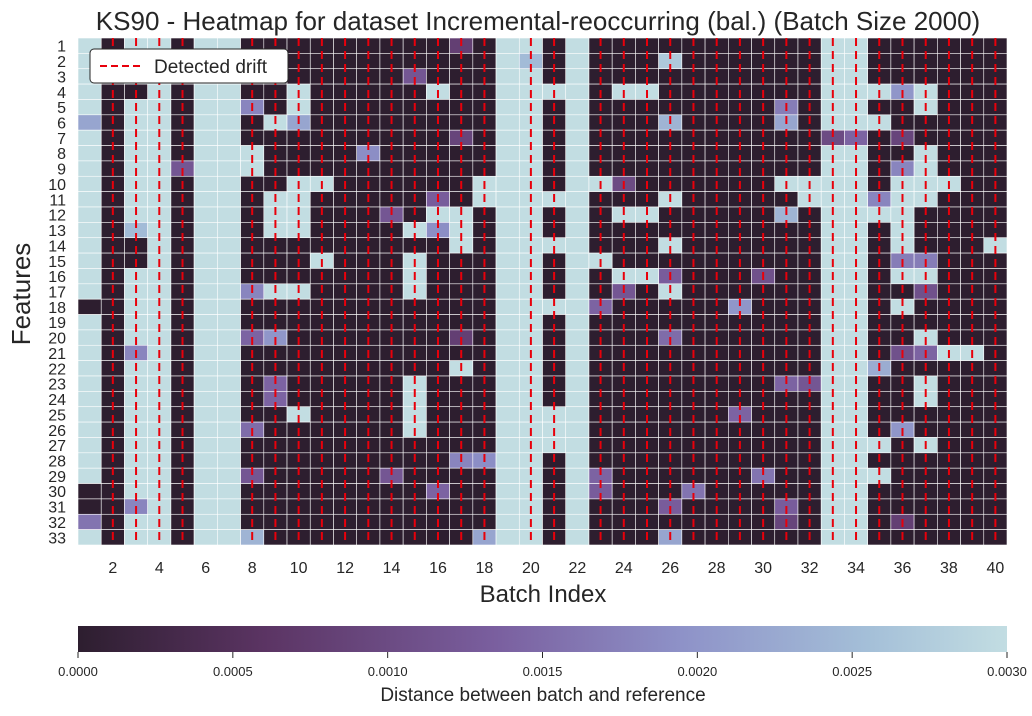 Image resolution: width=1032 pixels, height=716 pixels. What do you see at coordinates (57, 431) in the screenshot?
I see `y-tick-label: 26` at bounding box center [57, 431].